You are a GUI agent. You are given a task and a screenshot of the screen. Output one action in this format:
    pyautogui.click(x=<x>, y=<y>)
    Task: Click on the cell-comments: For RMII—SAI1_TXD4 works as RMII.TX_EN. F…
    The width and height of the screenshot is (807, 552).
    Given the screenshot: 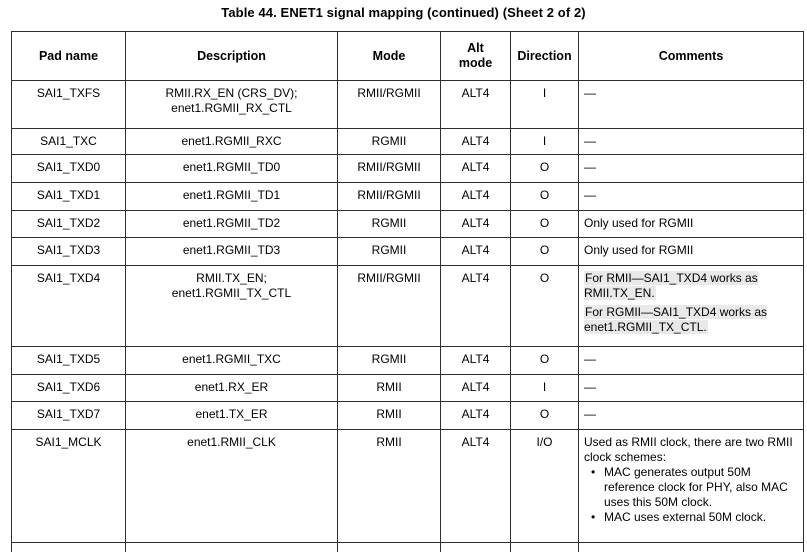 What is the action you would take?
    pyautogui.click(x=691, y=306)
    